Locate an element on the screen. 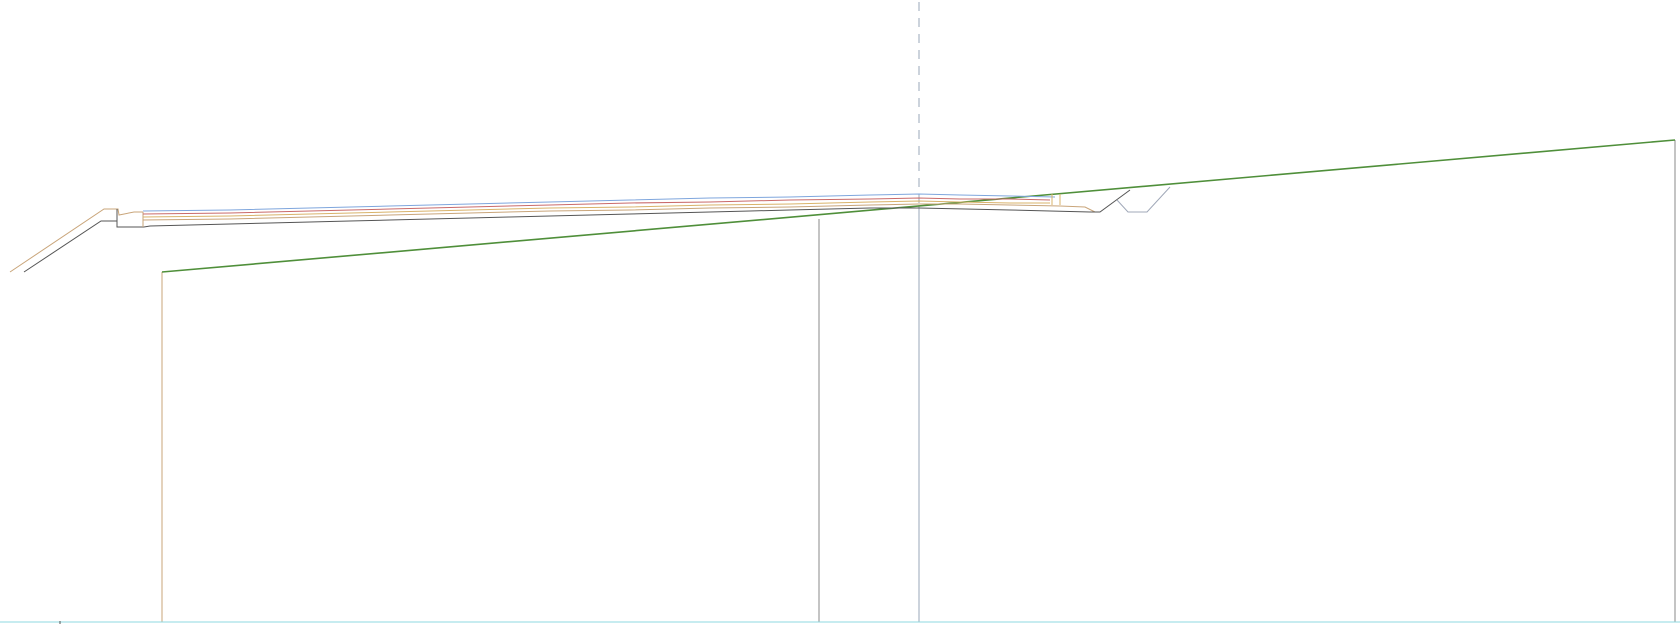 This screenshot has width=1680, height=624. layer-blue is located at coordinates (599, 202).